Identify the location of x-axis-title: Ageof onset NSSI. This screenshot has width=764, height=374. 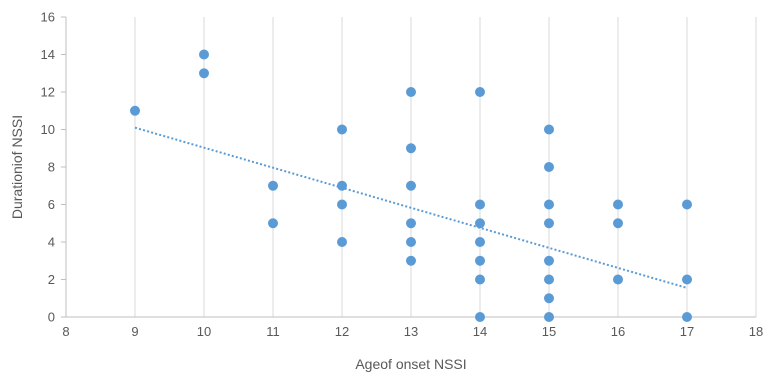
(410, 364).